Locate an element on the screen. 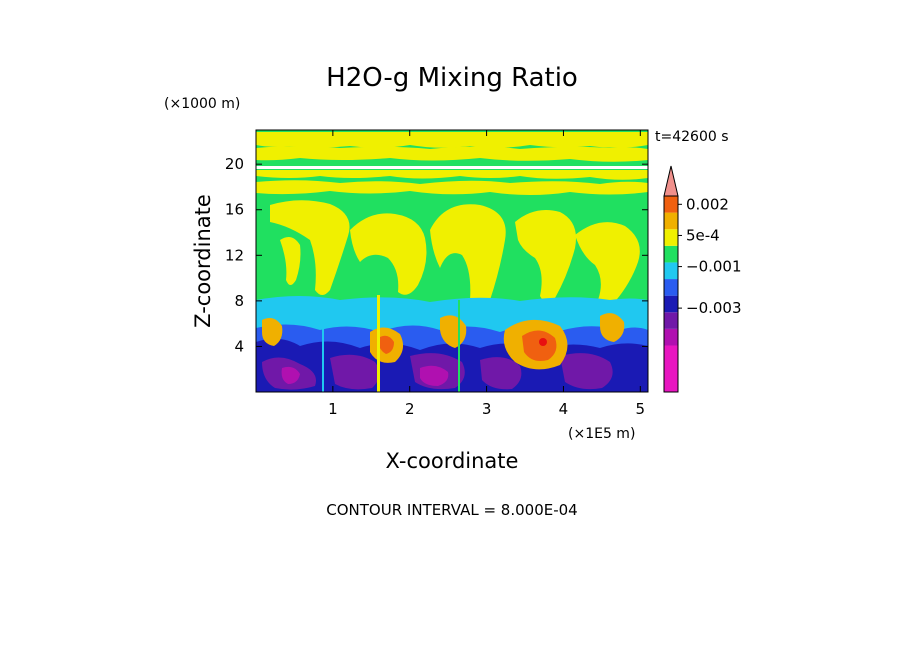 The image size is (904, 659). contour-interval-footer: CONTOUR INTERVAL = 8.000E-04 is located at coordinates (451, 510).